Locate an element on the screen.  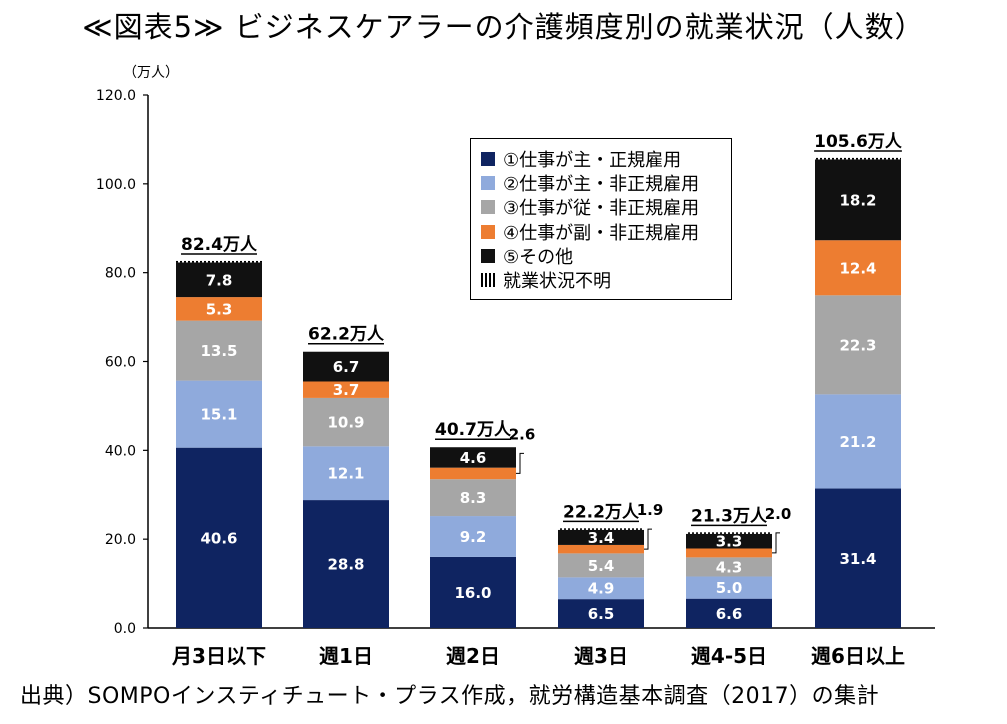
data-label: 8.3 is located at coordinates (473, 498).